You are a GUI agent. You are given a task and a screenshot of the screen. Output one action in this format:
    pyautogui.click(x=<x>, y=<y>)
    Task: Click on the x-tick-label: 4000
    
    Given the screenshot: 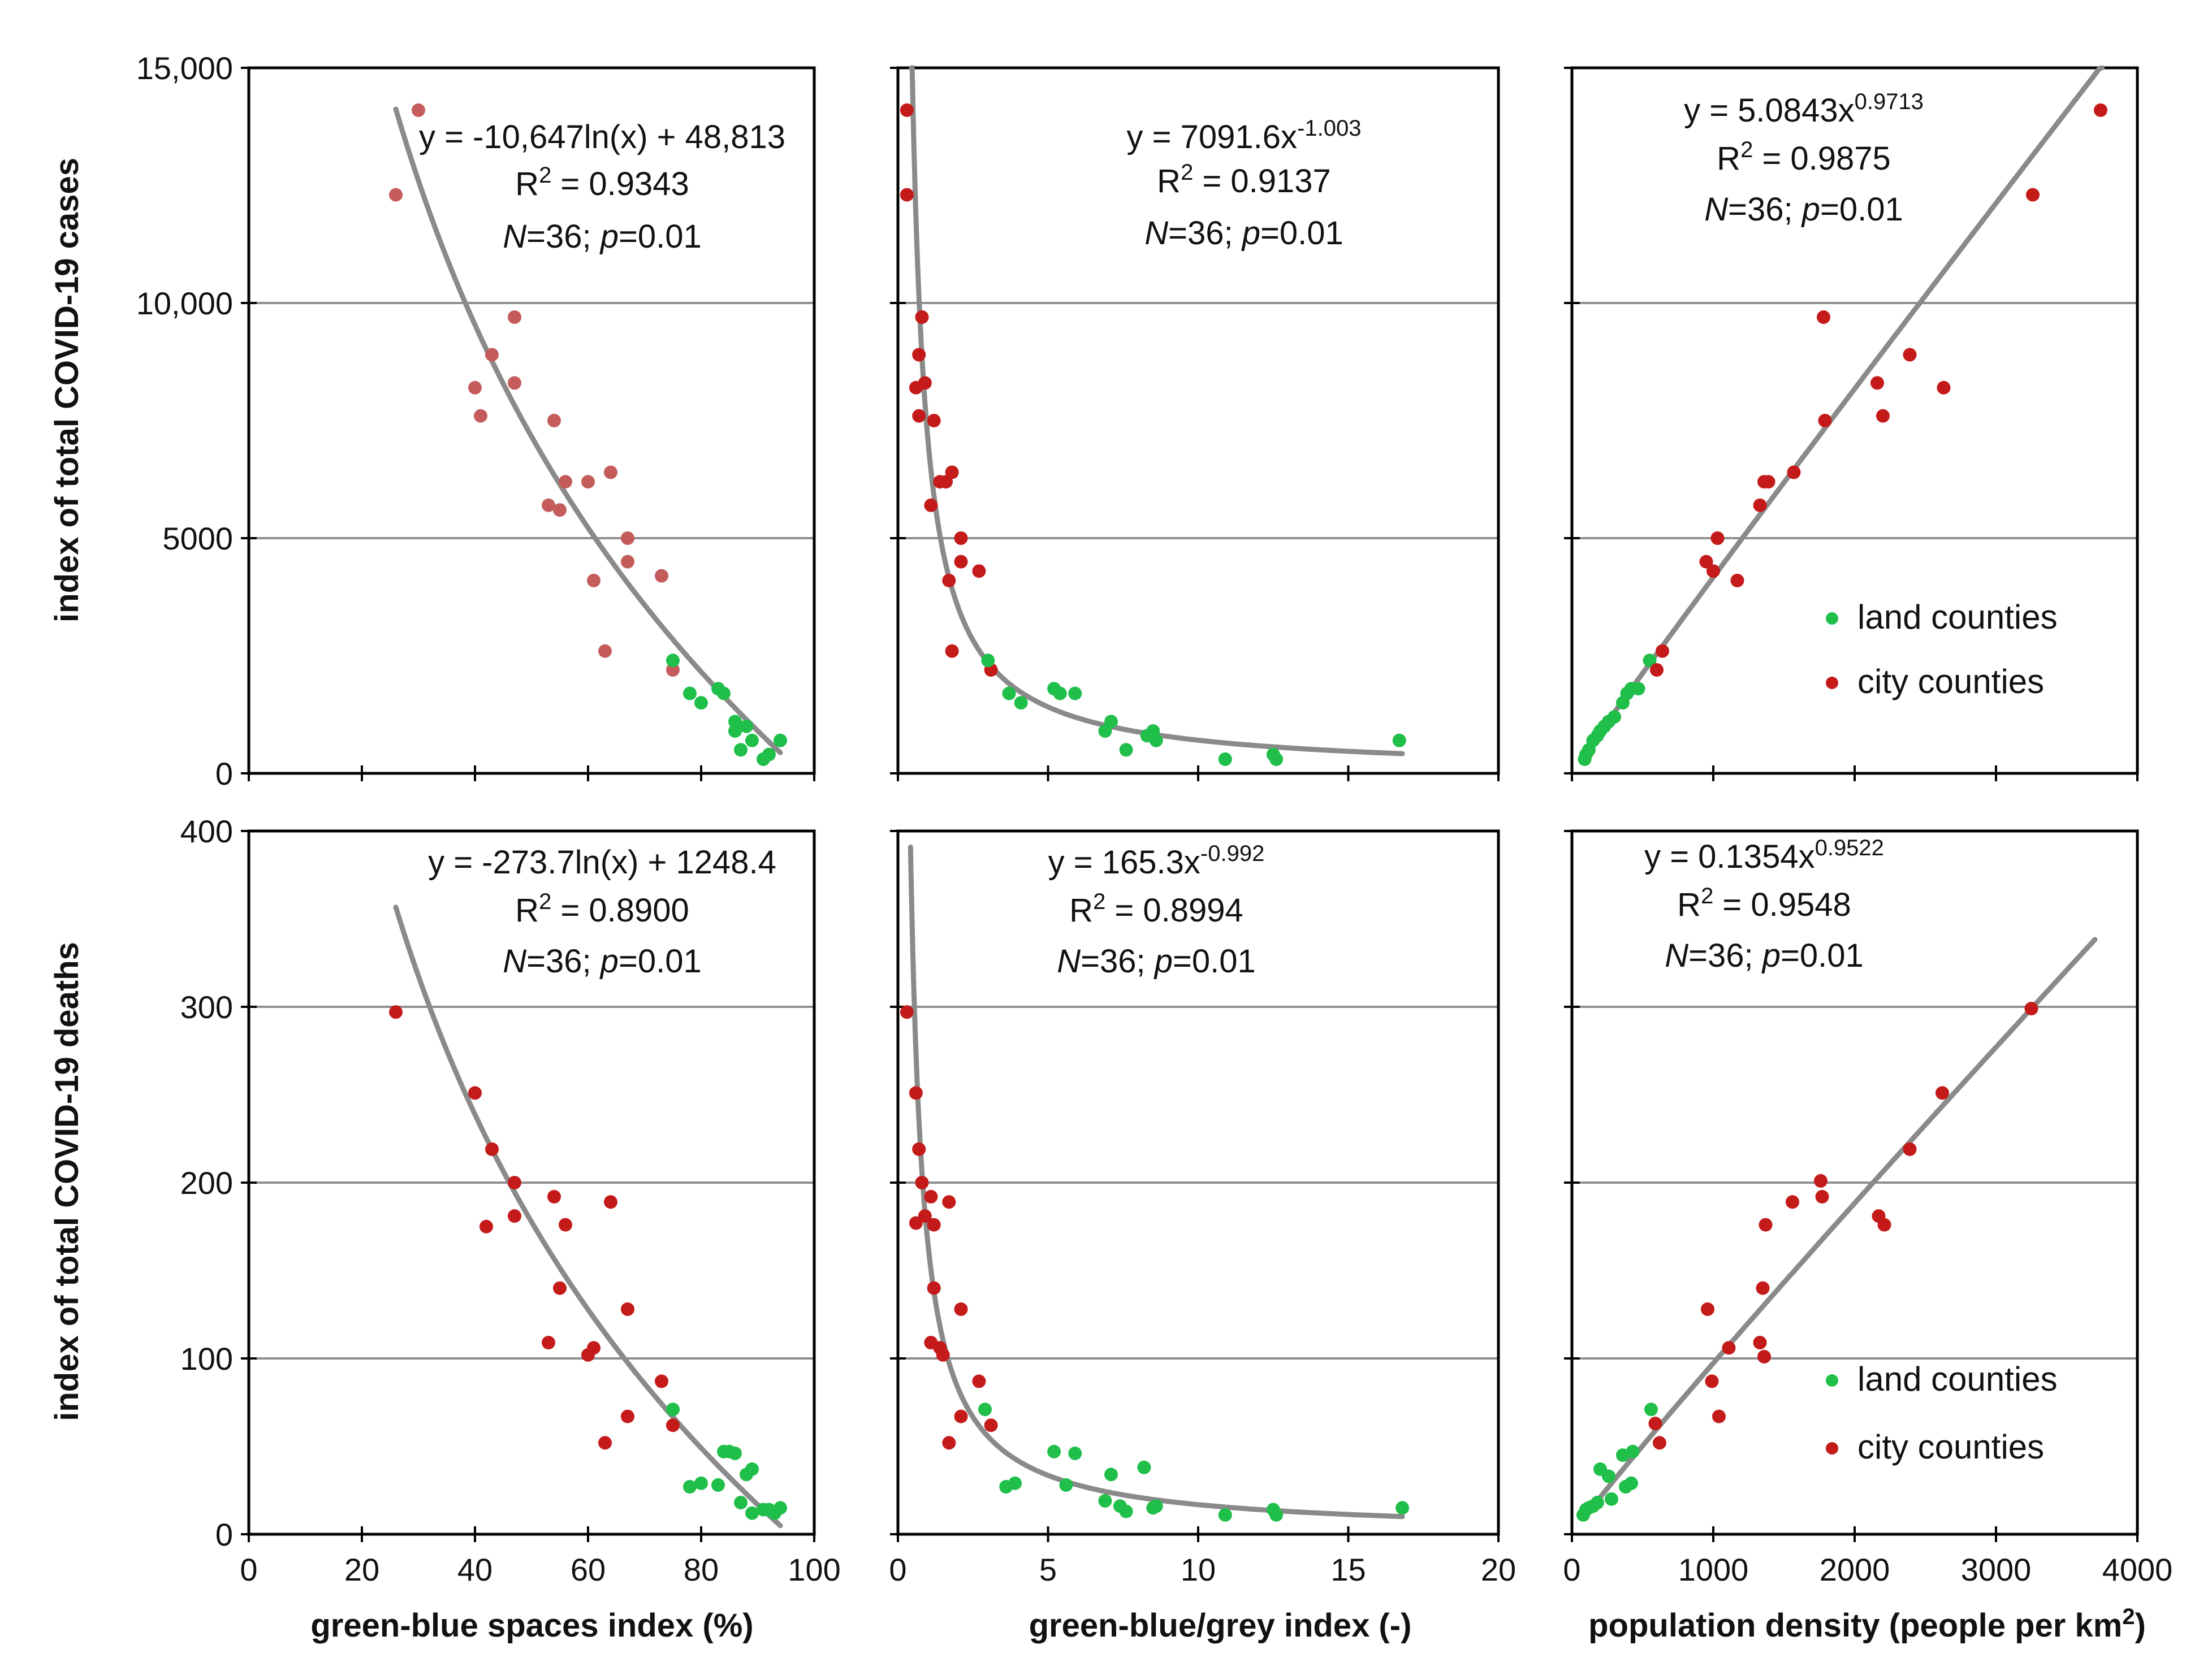 What is the action you would take?
    pyautogui.click(x=2137, y=1569)
    